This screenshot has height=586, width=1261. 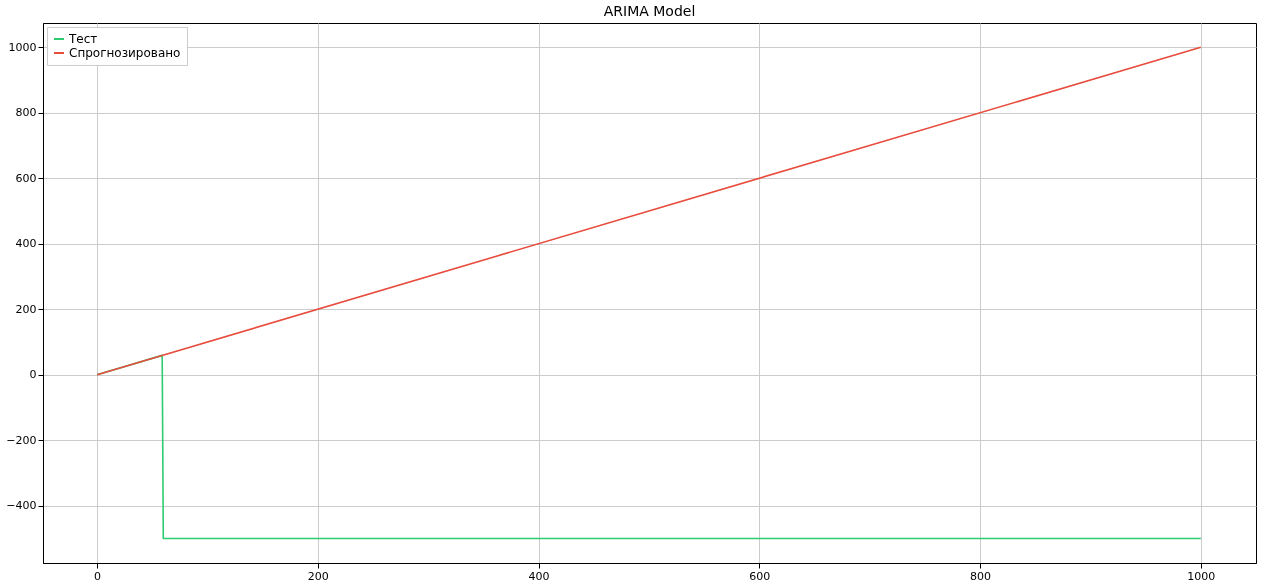 I want to click on y-tick-label: 1000, so click(x=22, y=47).